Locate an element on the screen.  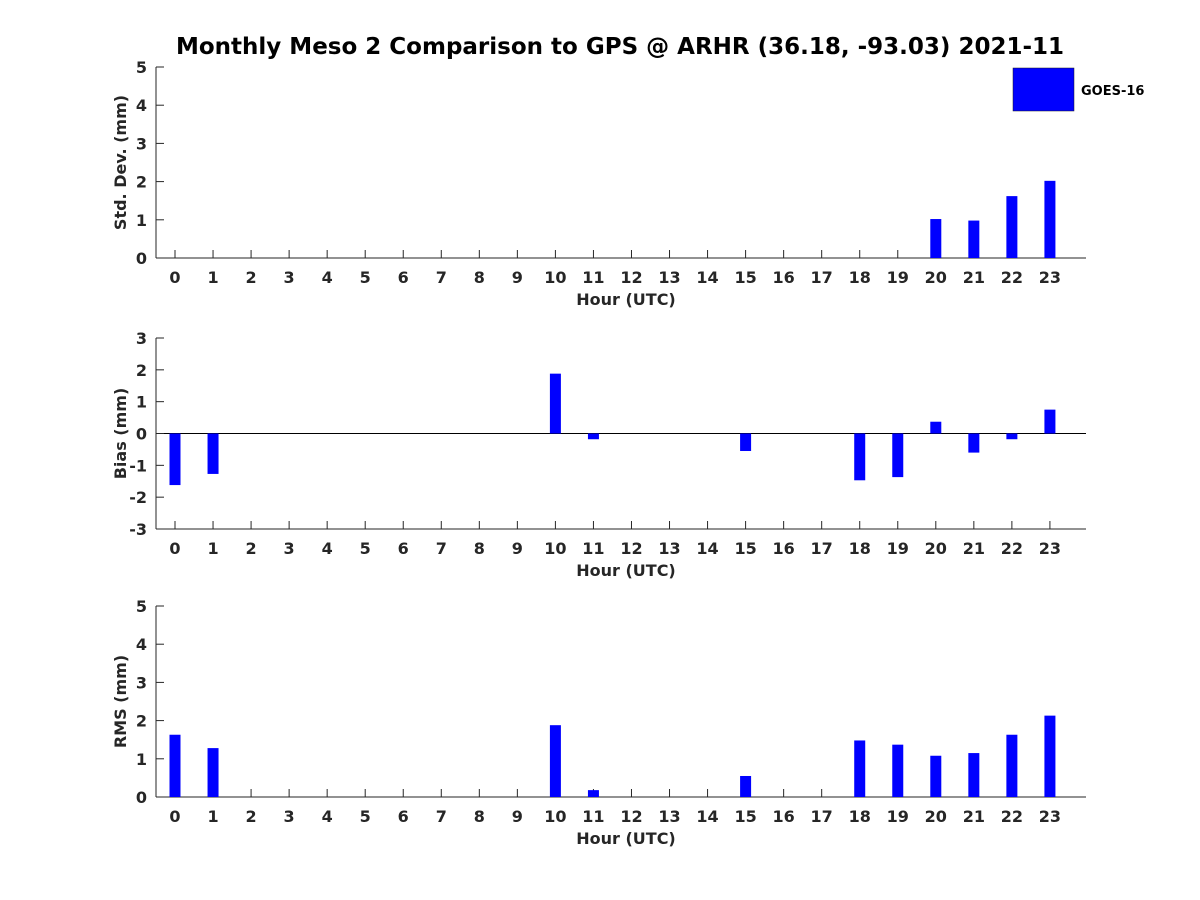
y-tick-label: 1 is located at coordinates (141, 402).